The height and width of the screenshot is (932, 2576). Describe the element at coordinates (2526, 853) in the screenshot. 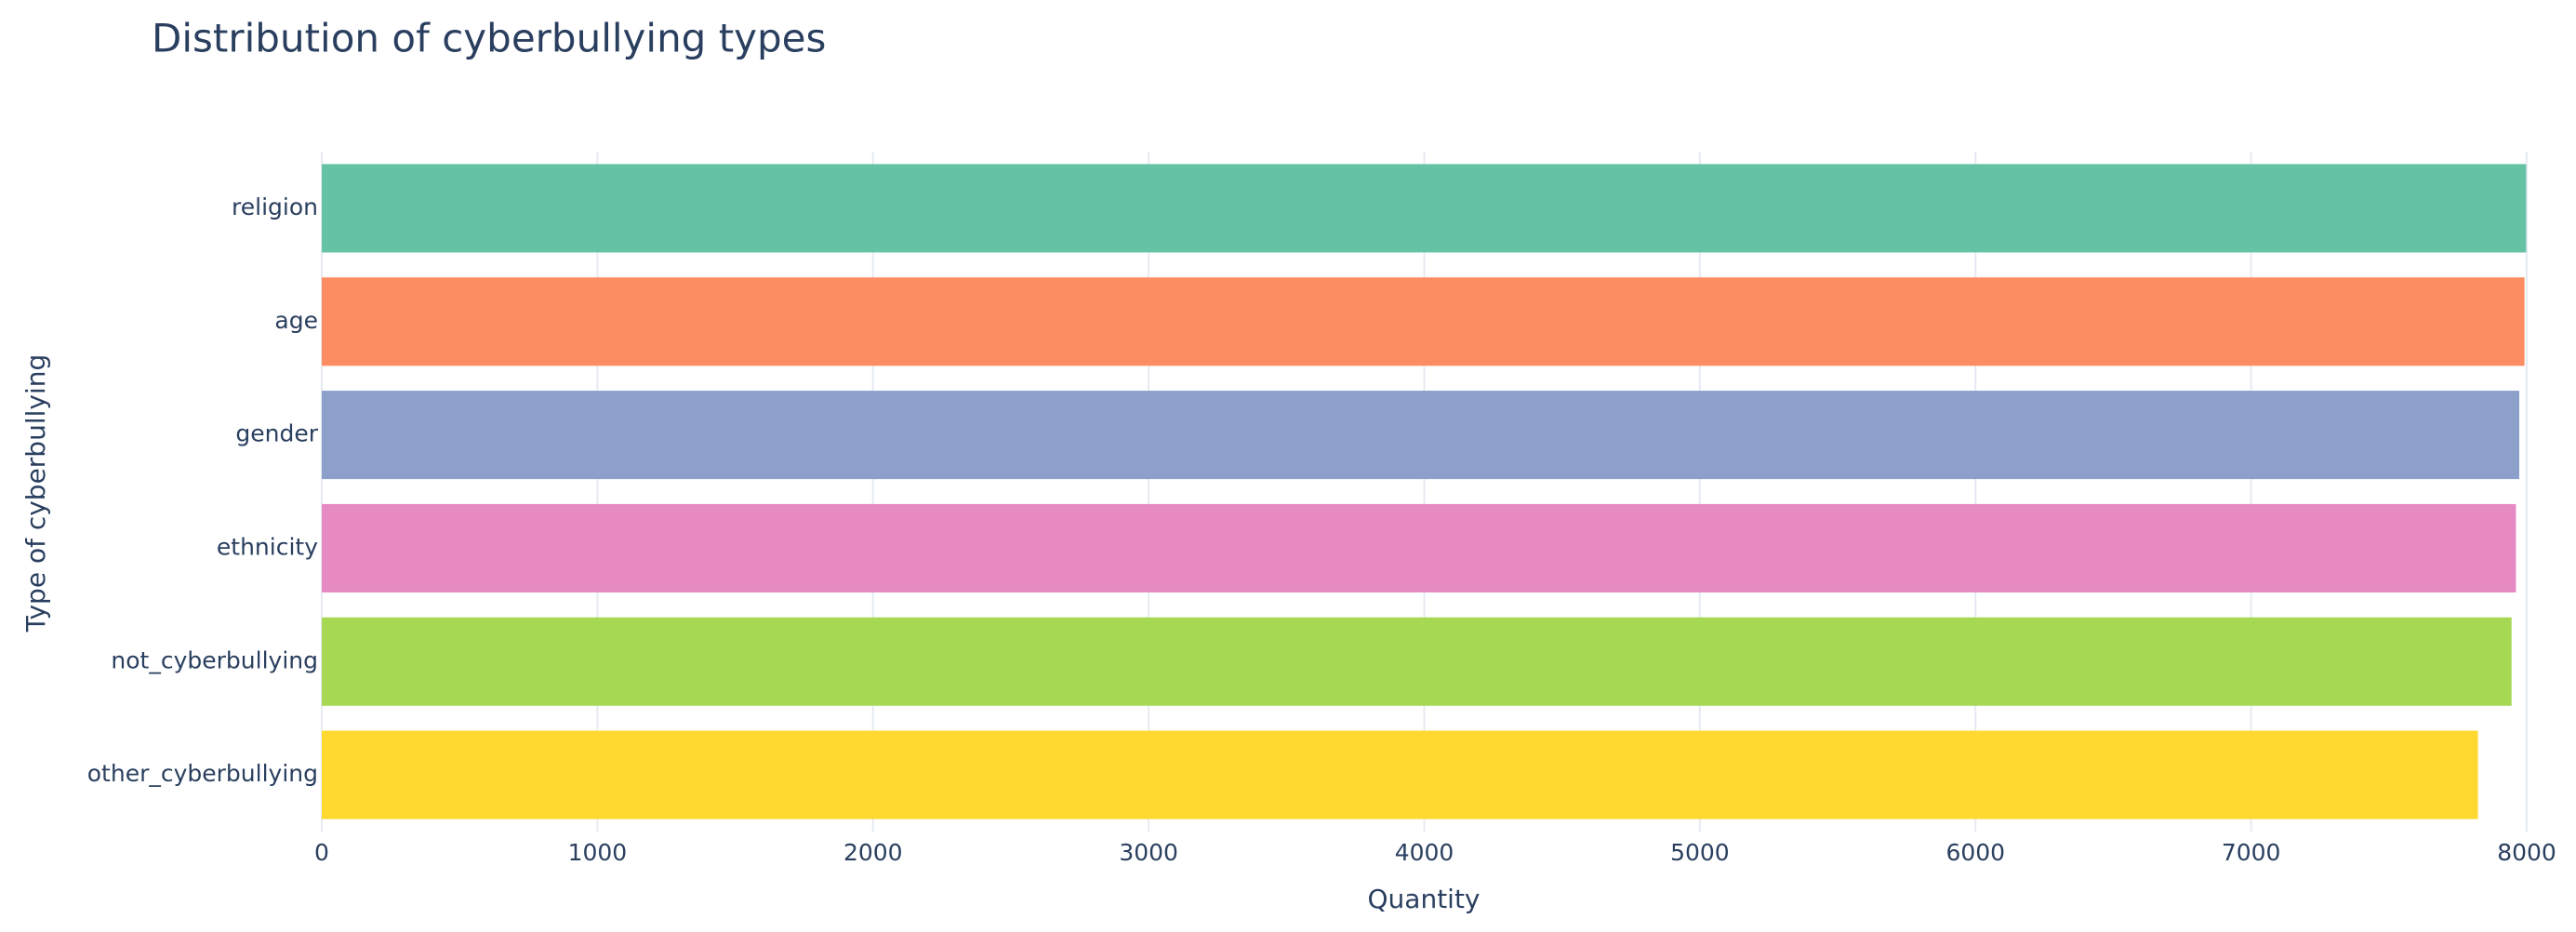

I see `x-tick-label: 8000` at that location.